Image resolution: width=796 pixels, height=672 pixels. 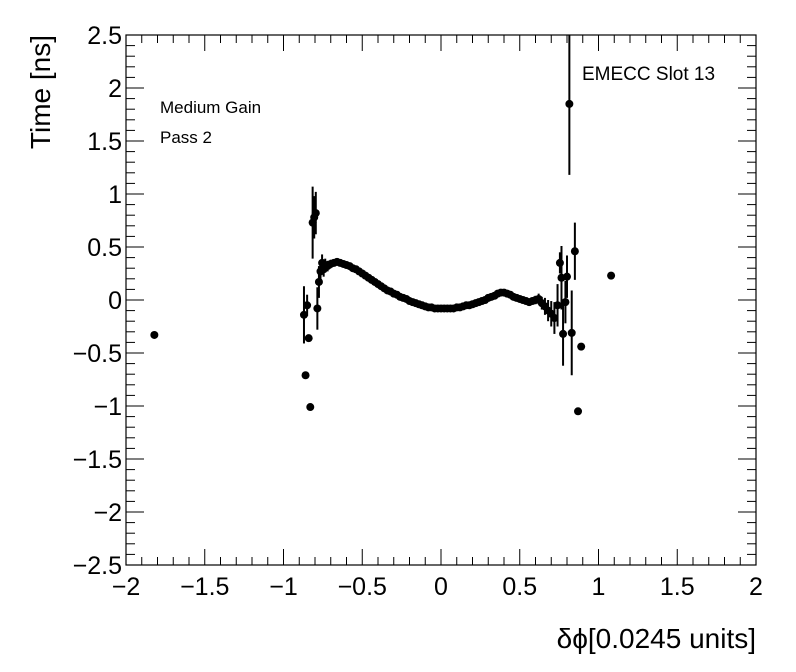 What do you see at coordinates (104, 36) in the screenshot?
I see `y-tick-label: 2.5` at bounding box center [104, 36].